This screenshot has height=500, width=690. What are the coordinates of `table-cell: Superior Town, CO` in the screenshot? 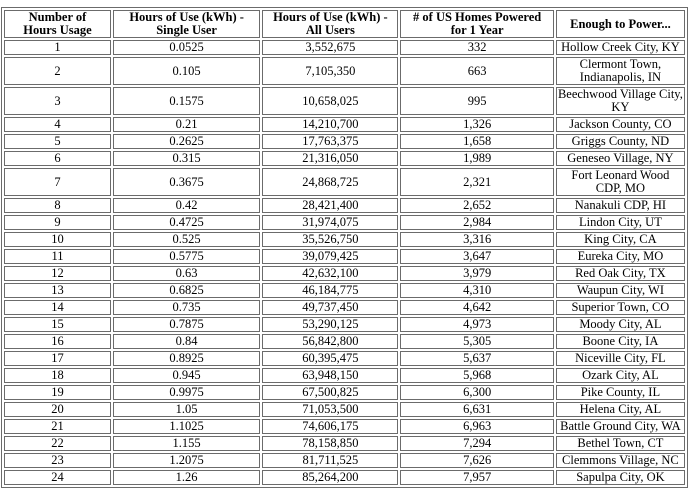 It's located at (620, 307).